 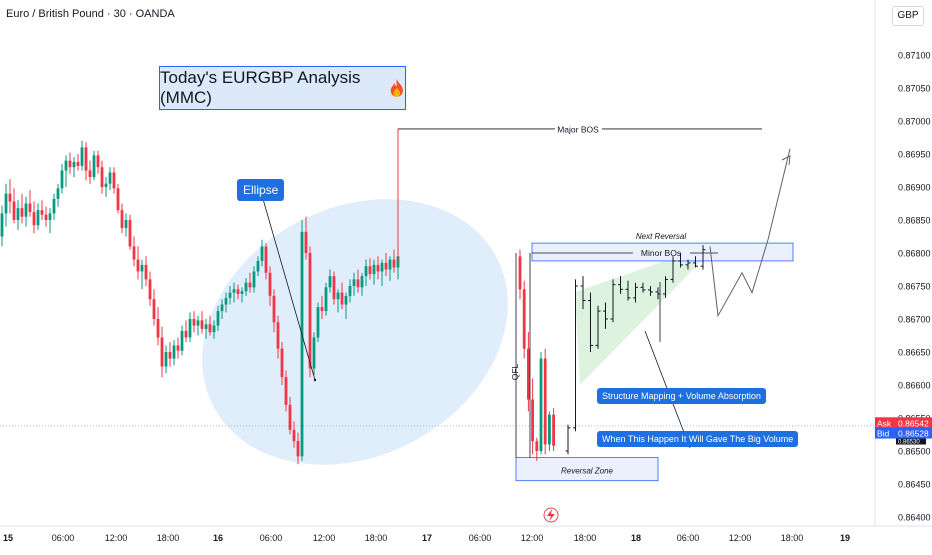 What do you see at coordinates (883, 434) in the screenshot?
I see `bid-label: Bid` at bounding box center [883, 434].